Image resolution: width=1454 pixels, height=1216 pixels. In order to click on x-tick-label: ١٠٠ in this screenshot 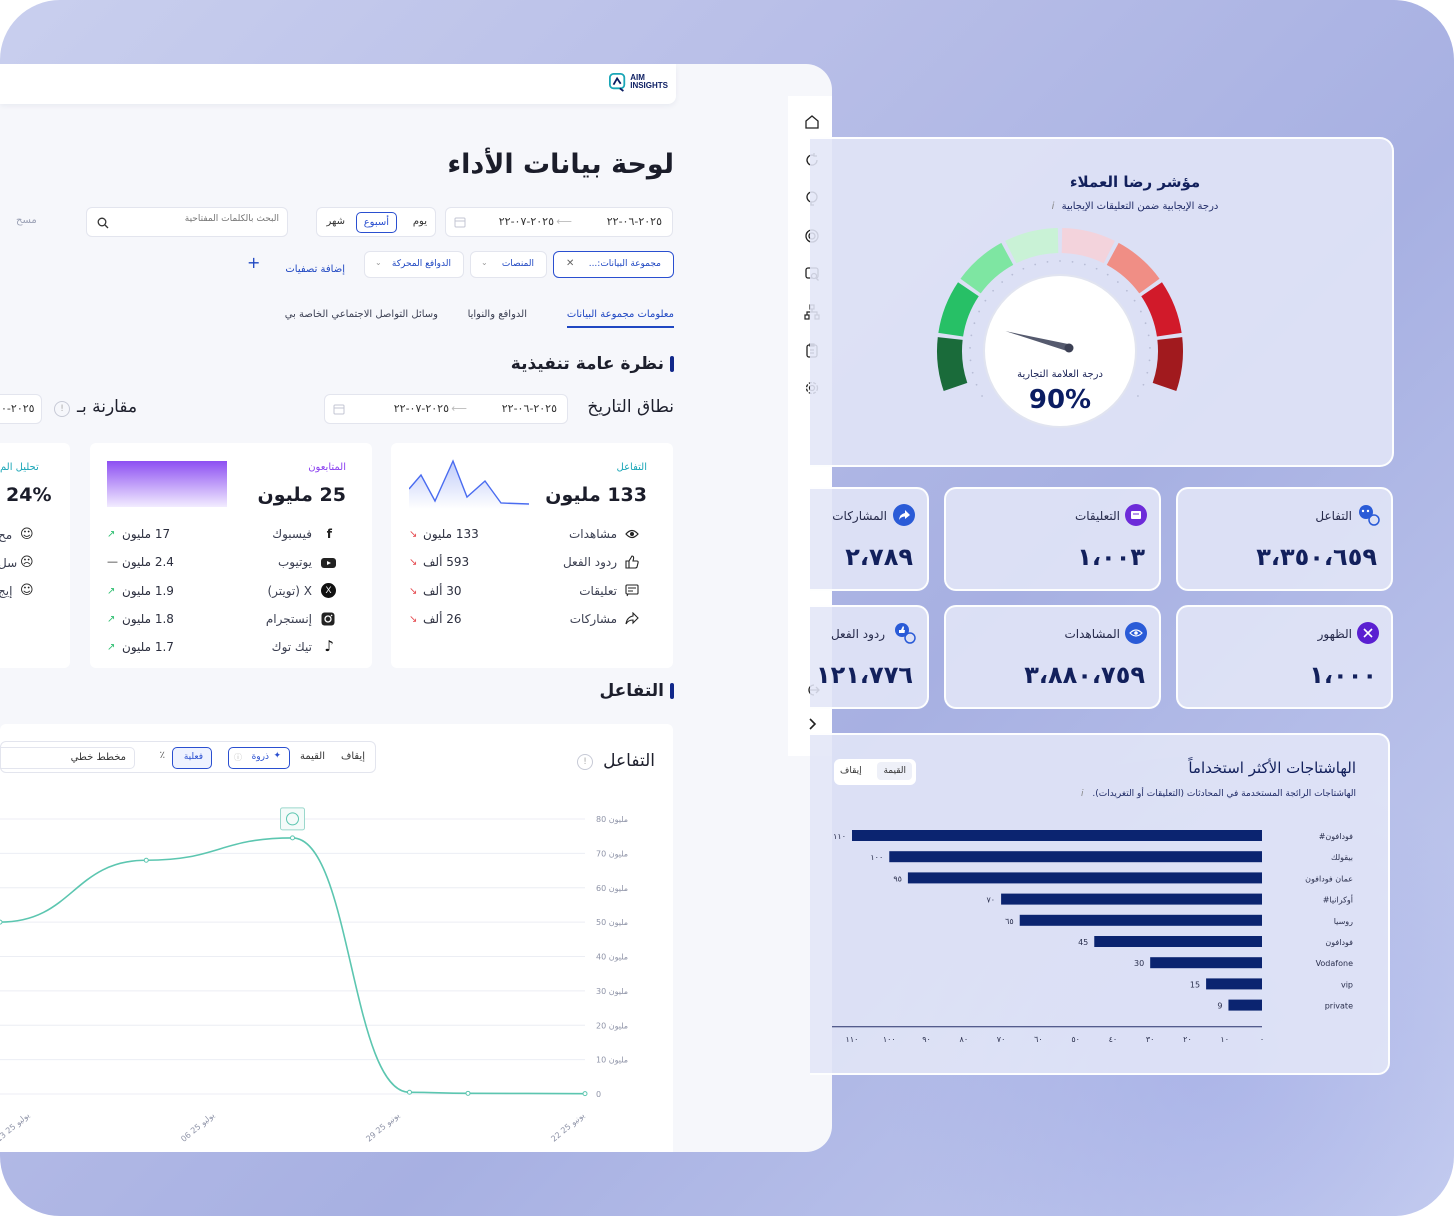, I will do `click(889, 1039)`.